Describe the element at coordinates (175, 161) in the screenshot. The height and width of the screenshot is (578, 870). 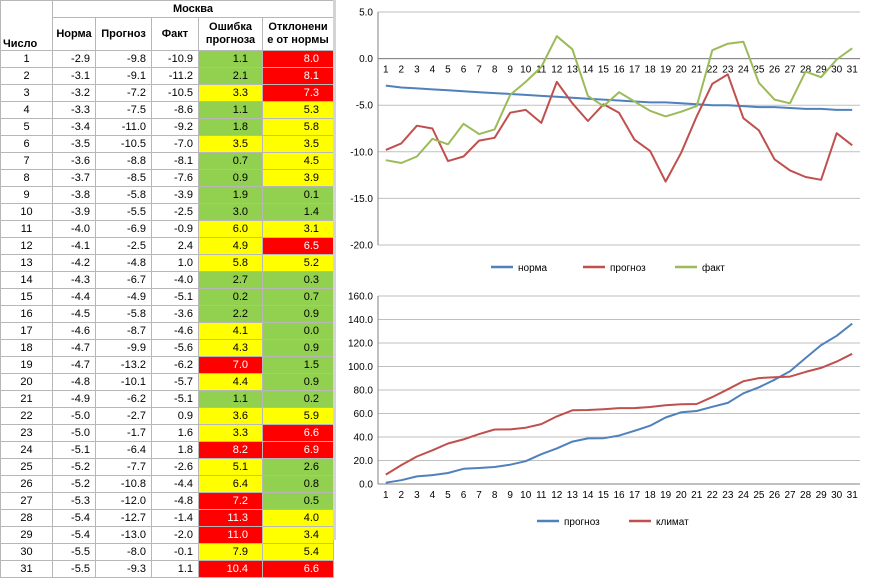
I see `cell-fact: -8.1` at that location.